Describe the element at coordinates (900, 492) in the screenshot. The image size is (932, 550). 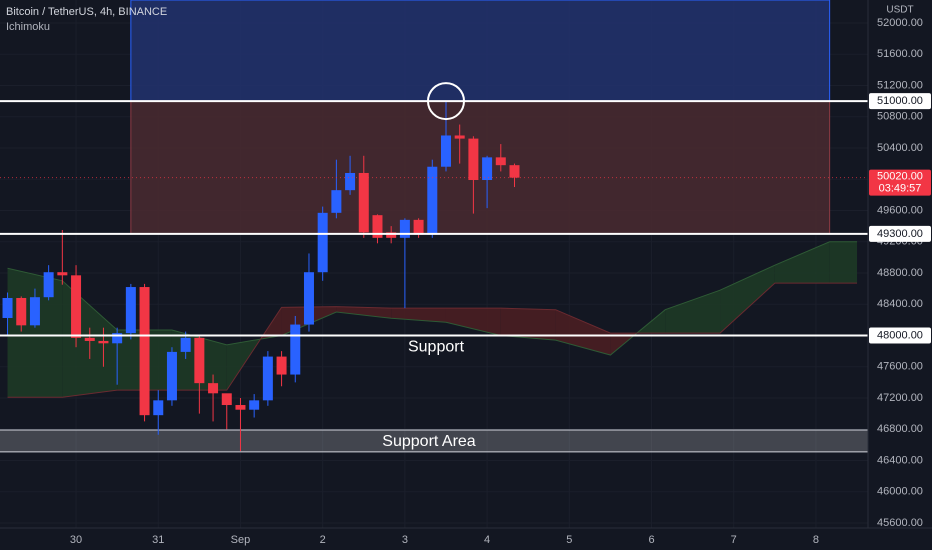
I see `y-tick-label: 46000.00` at that location.